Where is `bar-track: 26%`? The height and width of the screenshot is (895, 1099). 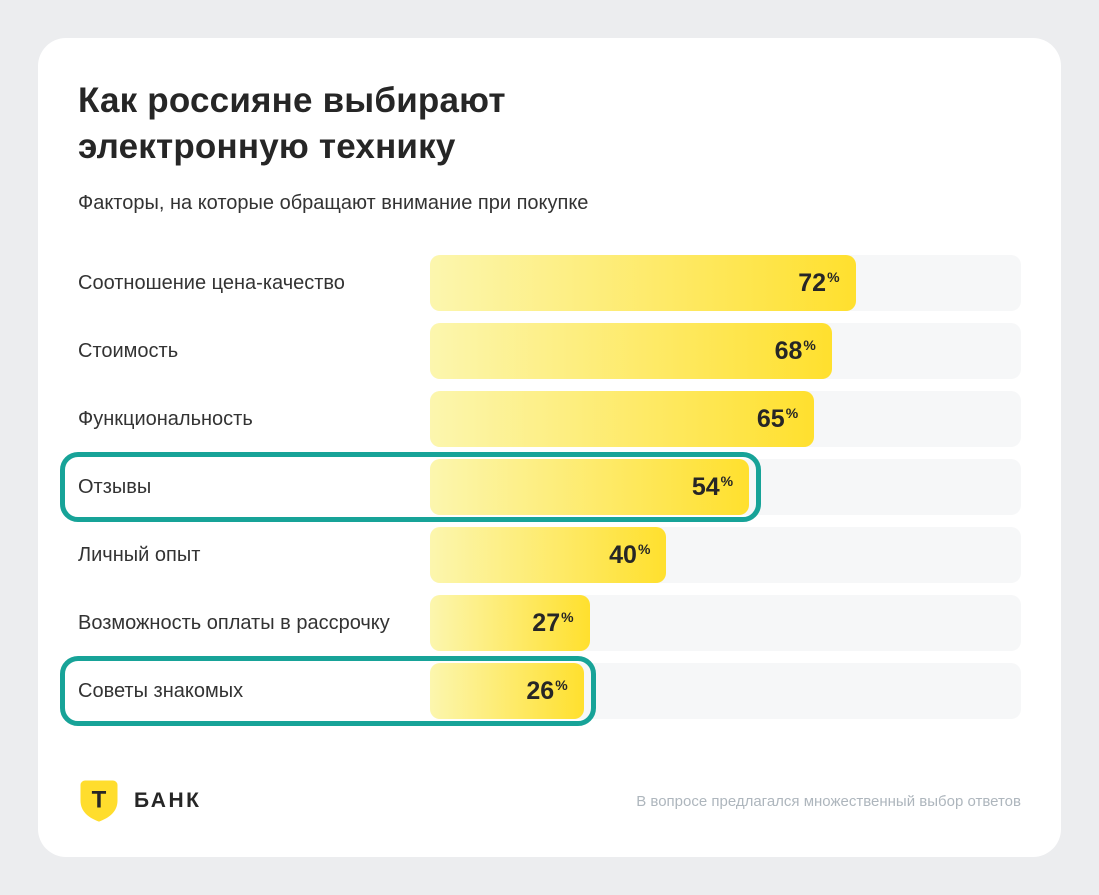 bar-track: 26% is located at coordinates (725, 691).